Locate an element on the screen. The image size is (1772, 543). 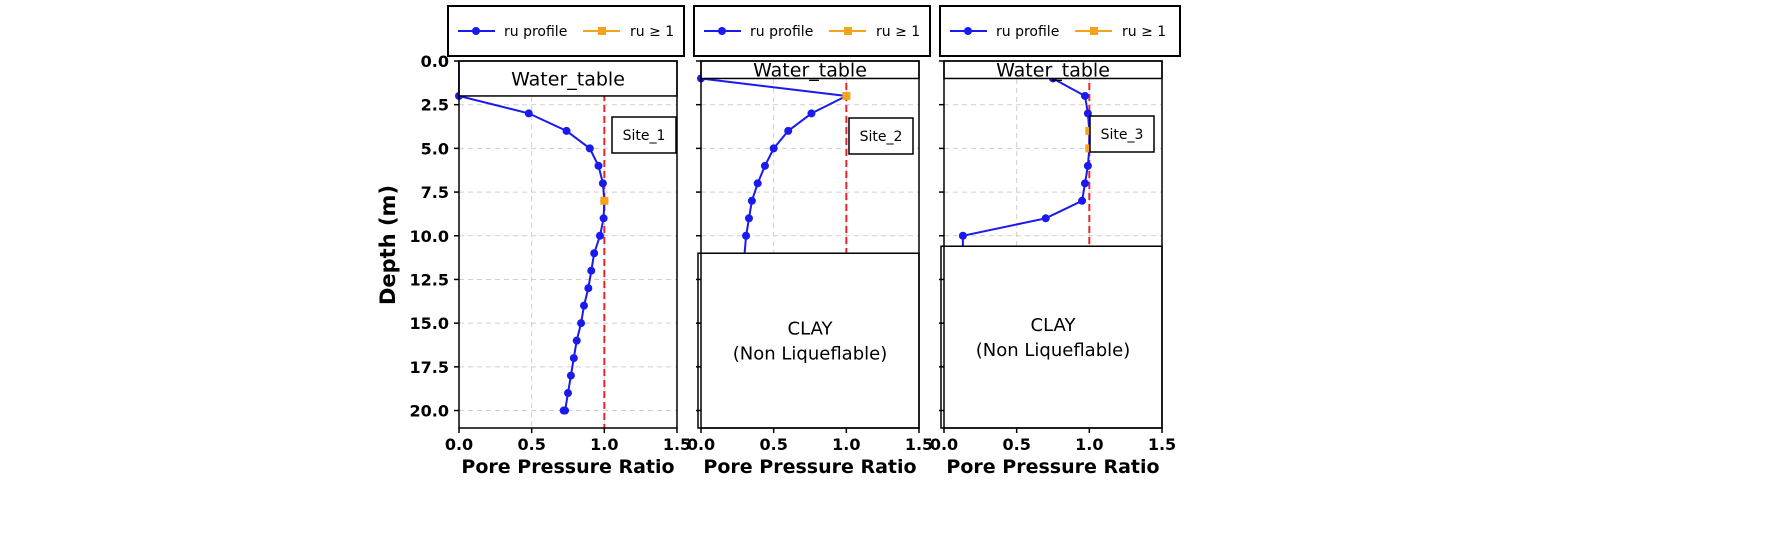
y-tick-label: 15.0 is located at coordinates (429, 323).